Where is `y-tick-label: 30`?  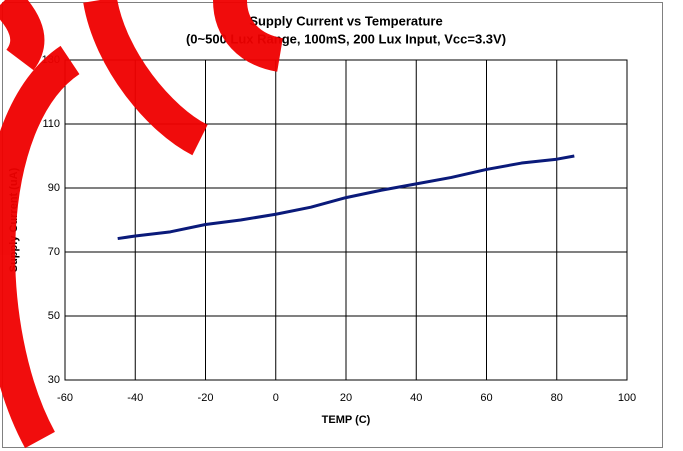
y-tick-label: 30 is located at coordinates (54, 380).